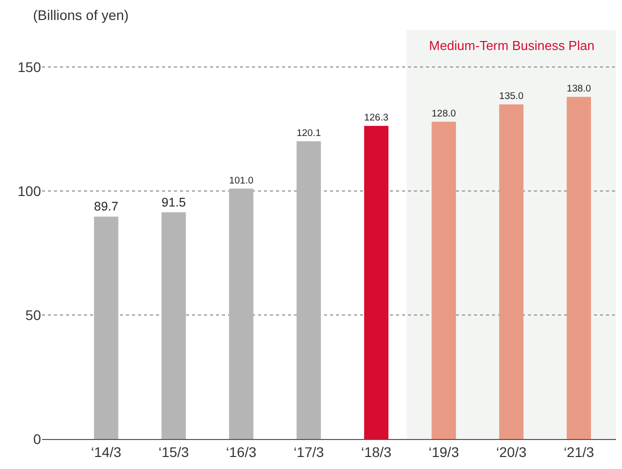 This screenshot has height=469, width=622. What do you see at coordinates (308, 134) in the screenshot?
I see `data-label: 120.1` at bounding box center [308, 134].